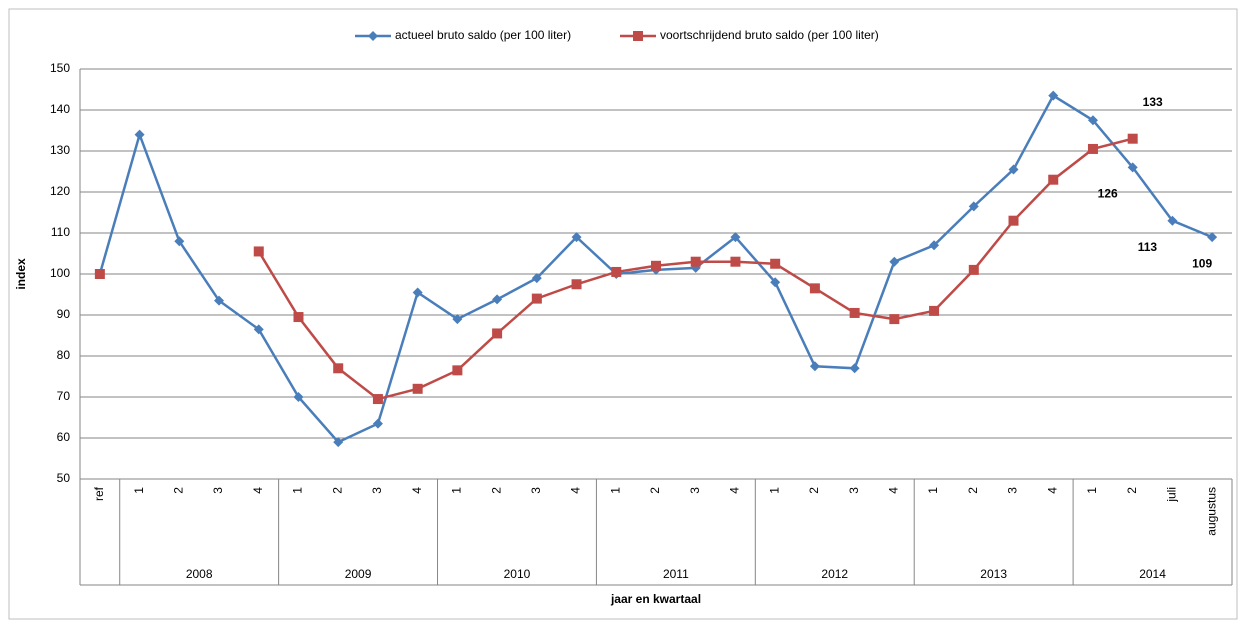 This screenshot has height=628, width=1241. Describe the element at coordinates (1153, 102) in the screenshot. I see `data-label: 133` at that location.